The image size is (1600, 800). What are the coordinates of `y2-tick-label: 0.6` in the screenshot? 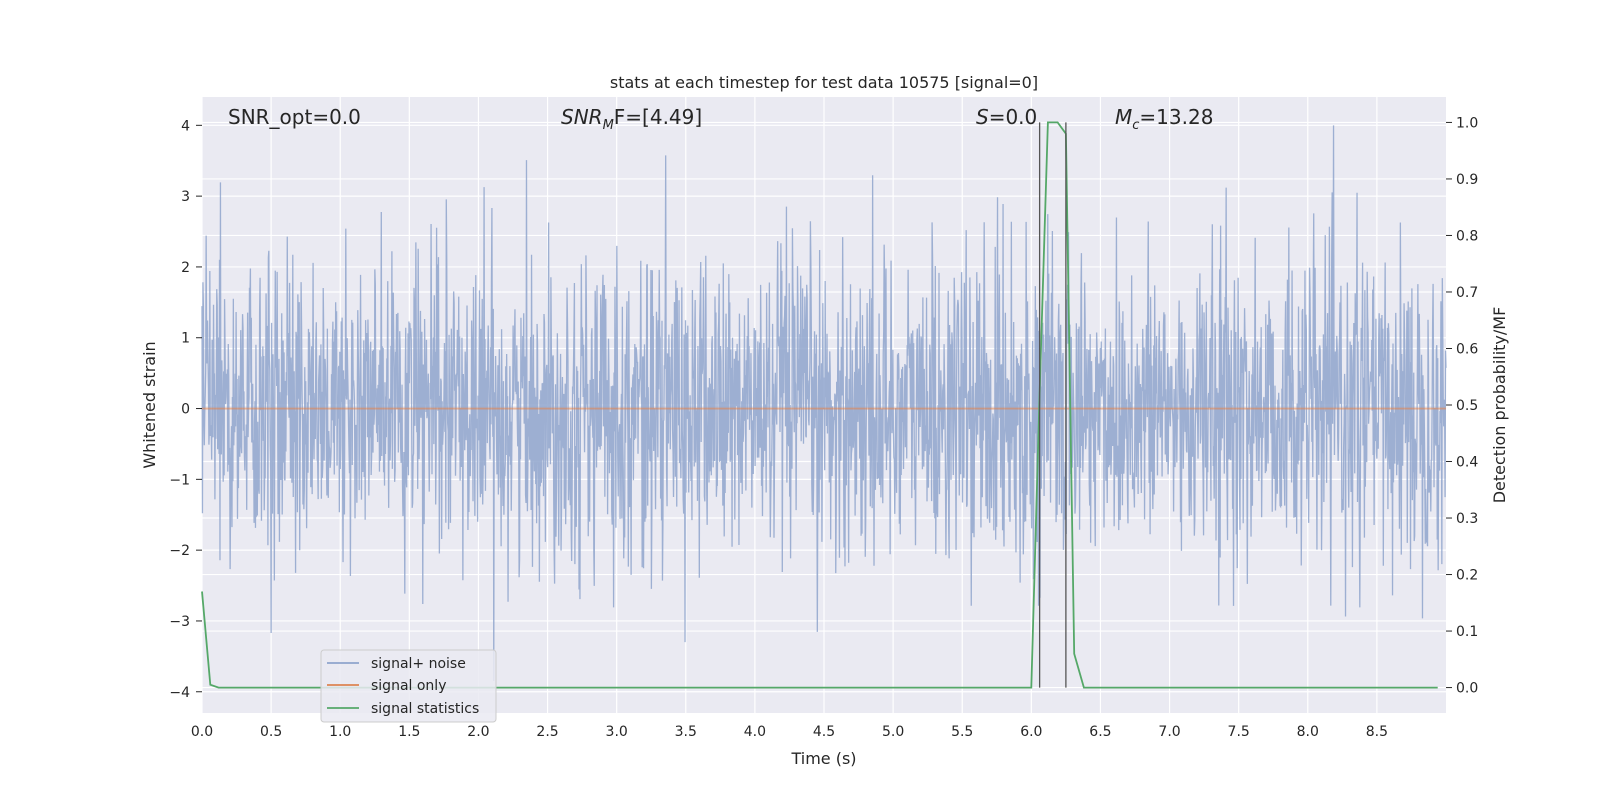 It's located at (1467, 349).